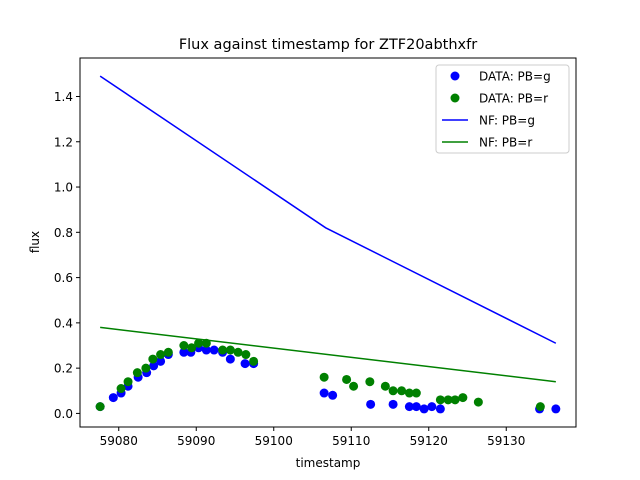  What do you see at coordinates (63, 278) in the screenshot?
I see `y-tick-label-3: 0.6` at bounding box center [63, 278].